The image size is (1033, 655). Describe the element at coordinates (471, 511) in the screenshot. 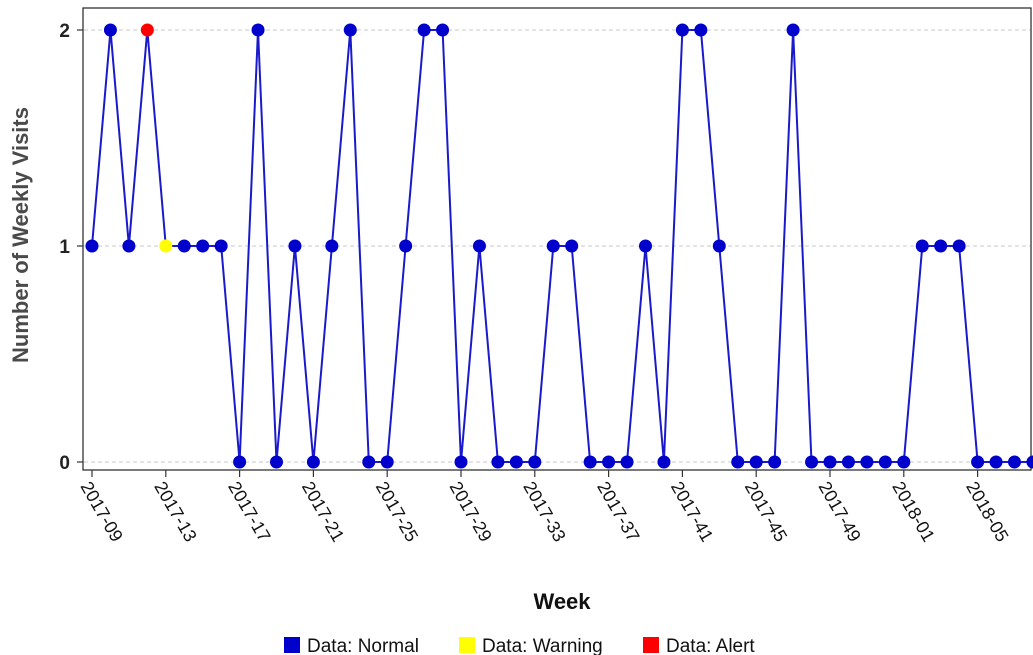

I see `x-tick-label: 2017-29` at that location.